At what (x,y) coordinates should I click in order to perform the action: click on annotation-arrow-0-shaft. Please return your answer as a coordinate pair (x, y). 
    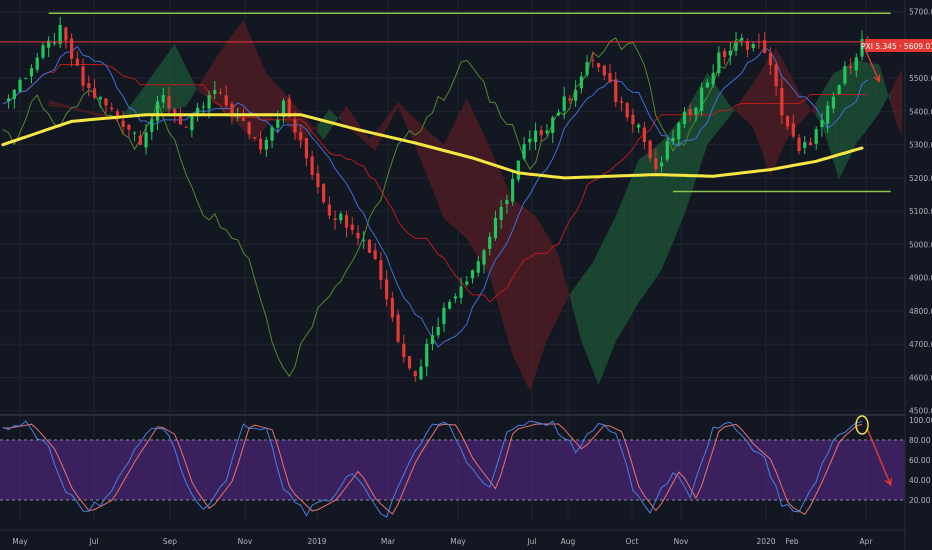
    Looking at the image, I should click on (870, 61).